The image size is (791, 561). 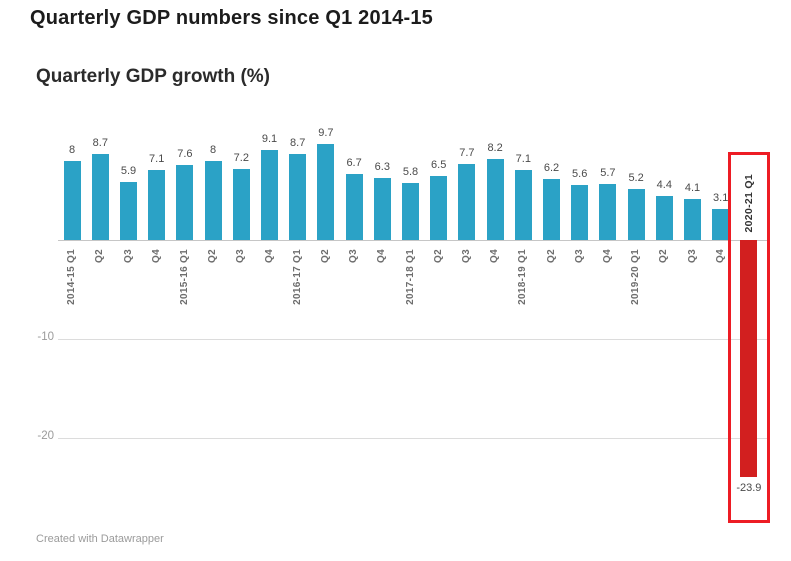 What do you see at coordinates (382, 166) in the screenshot?
I see `value-label: 6.3` at bounding box center [382, 166].